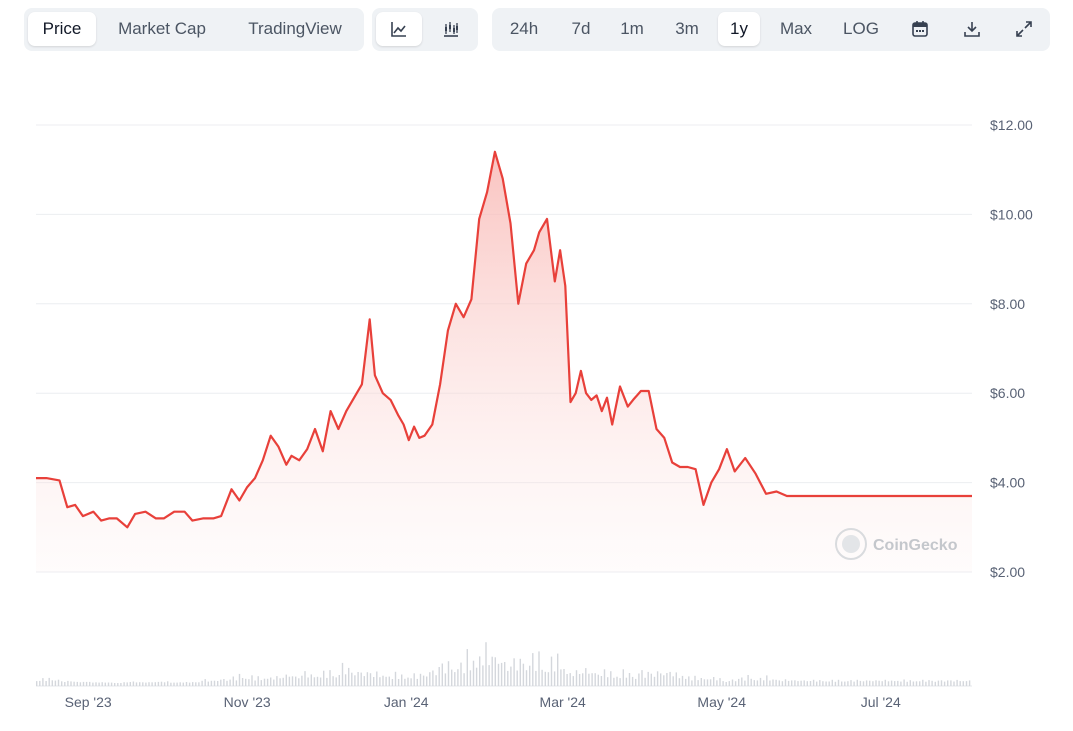  Describe the element at coordinates (687, 28) in the screenshot. I see `range-3m: 3m` at that location.